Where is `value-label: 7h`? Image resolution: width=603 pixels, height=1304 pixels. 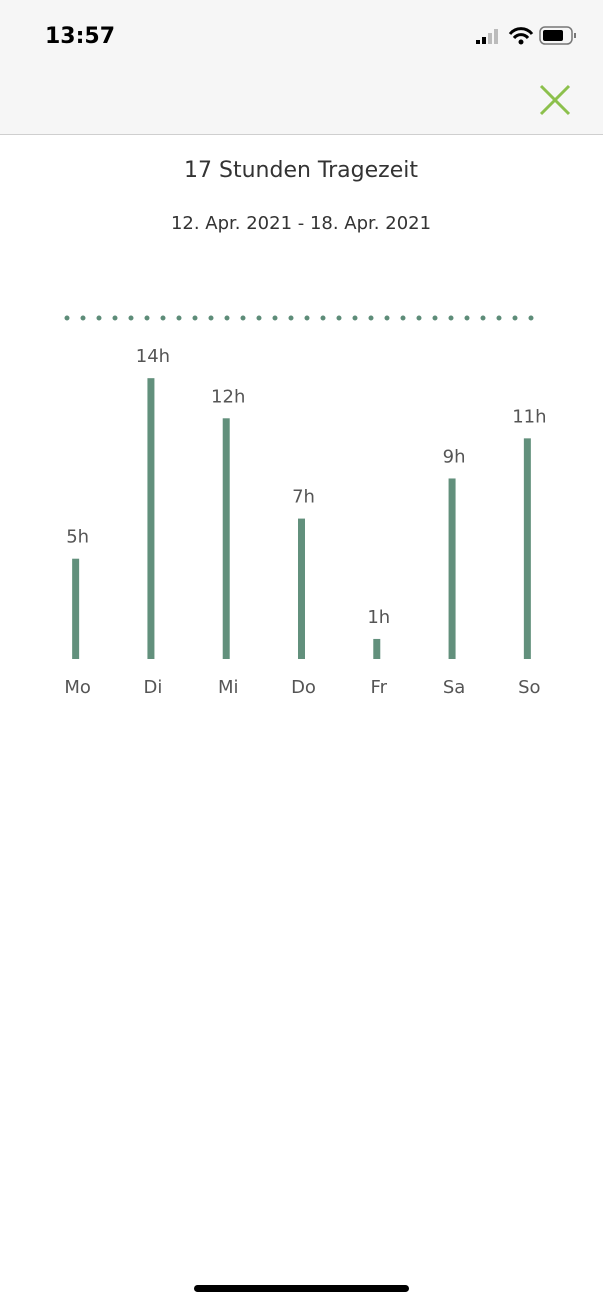
value-label: 7h is located at coordinates (303, 497).